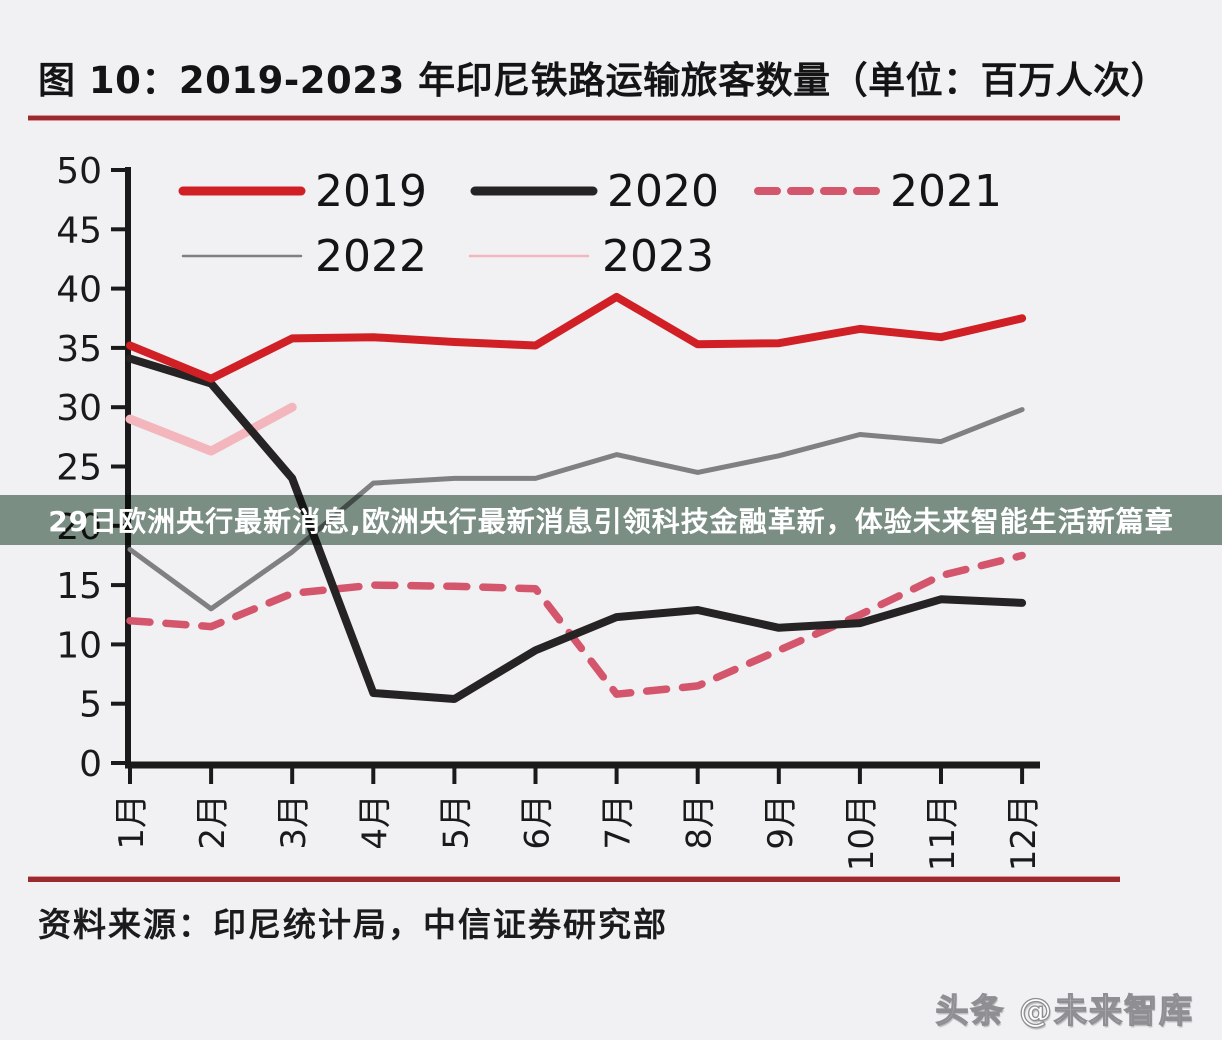 Image resolution: width=1222 pixels, height=1040 pixels. What do you see at coordinates (576, 337) in the screenshot?
I see `series-line-2019` at bounding box center [576, 337].